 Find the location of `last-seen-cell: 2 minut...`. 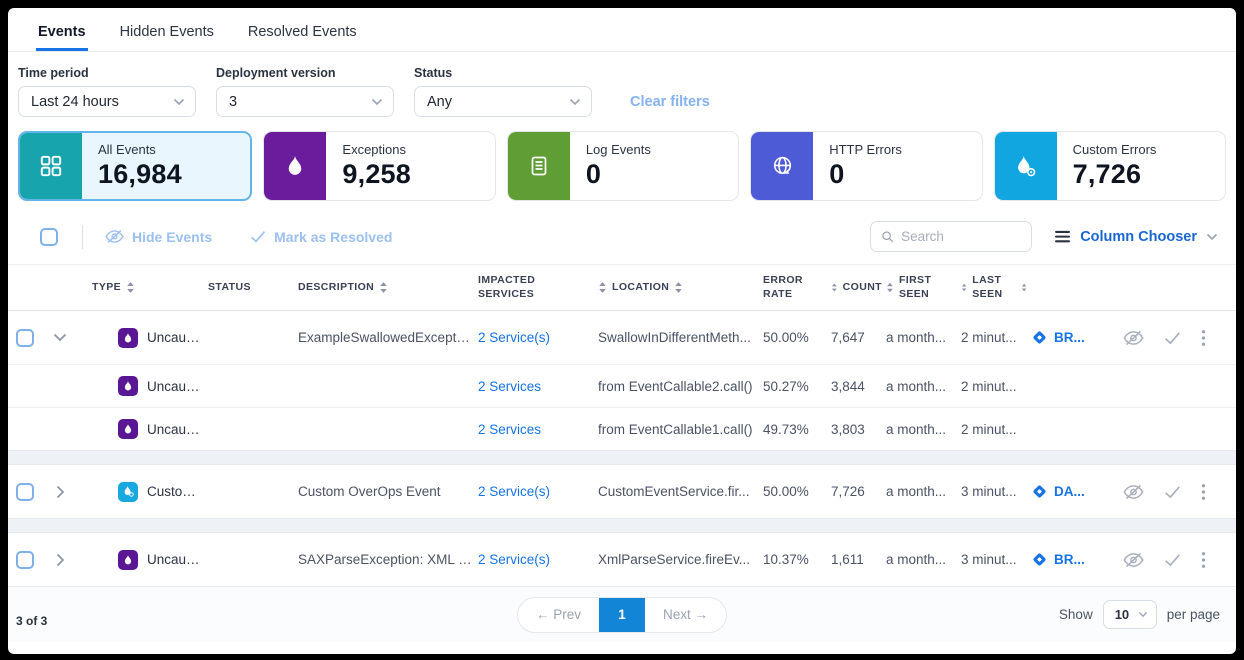

last-seen-cell: 2 minut... is located at coordinates (989, 429).